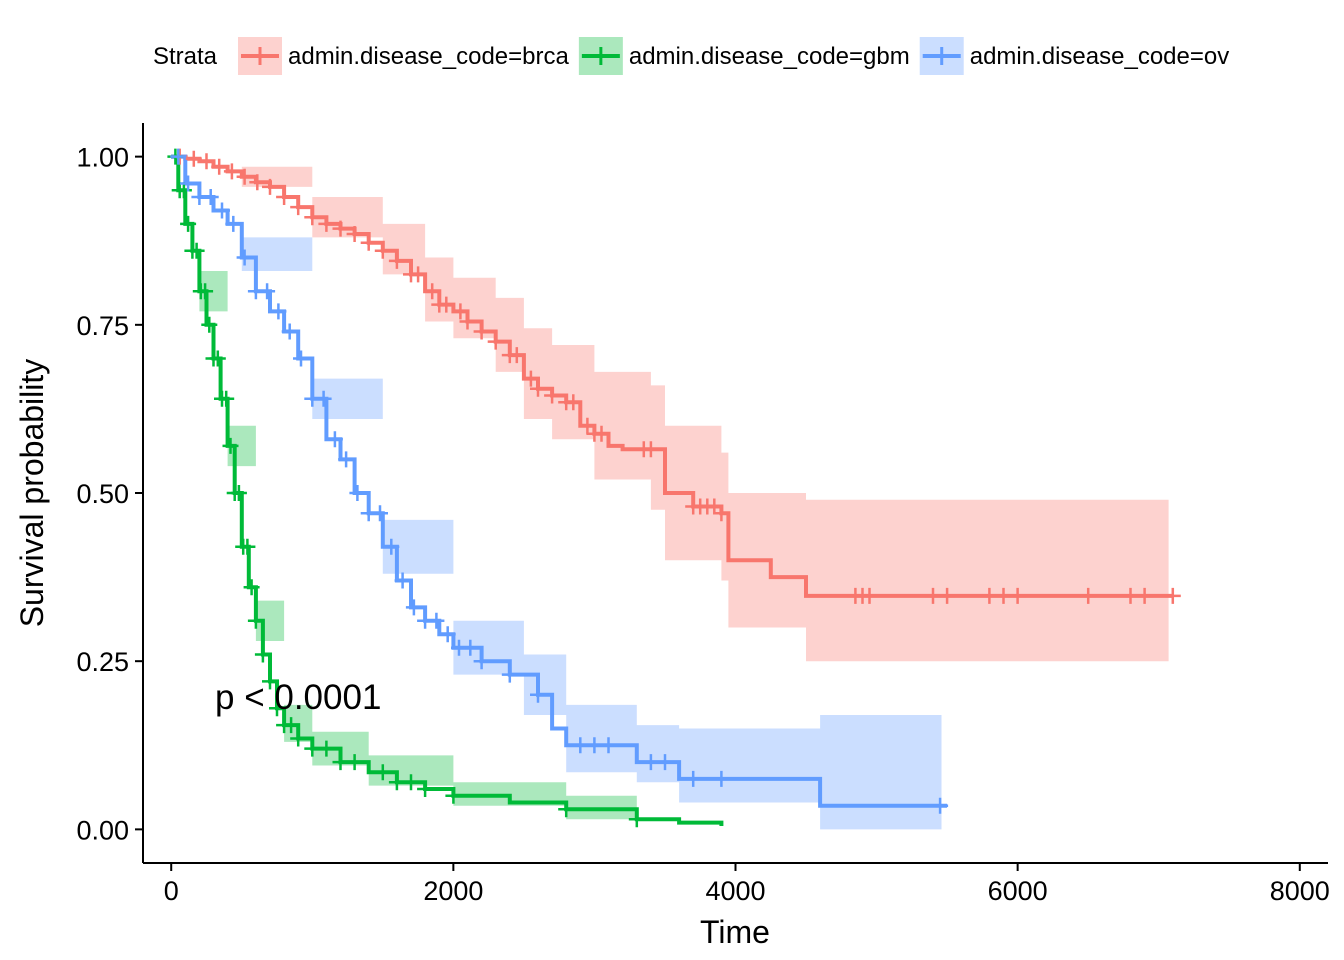 The height and width of the screenshot is (960, 1344). I want to click on y-tick-label: 0.00, so click(102, 830).